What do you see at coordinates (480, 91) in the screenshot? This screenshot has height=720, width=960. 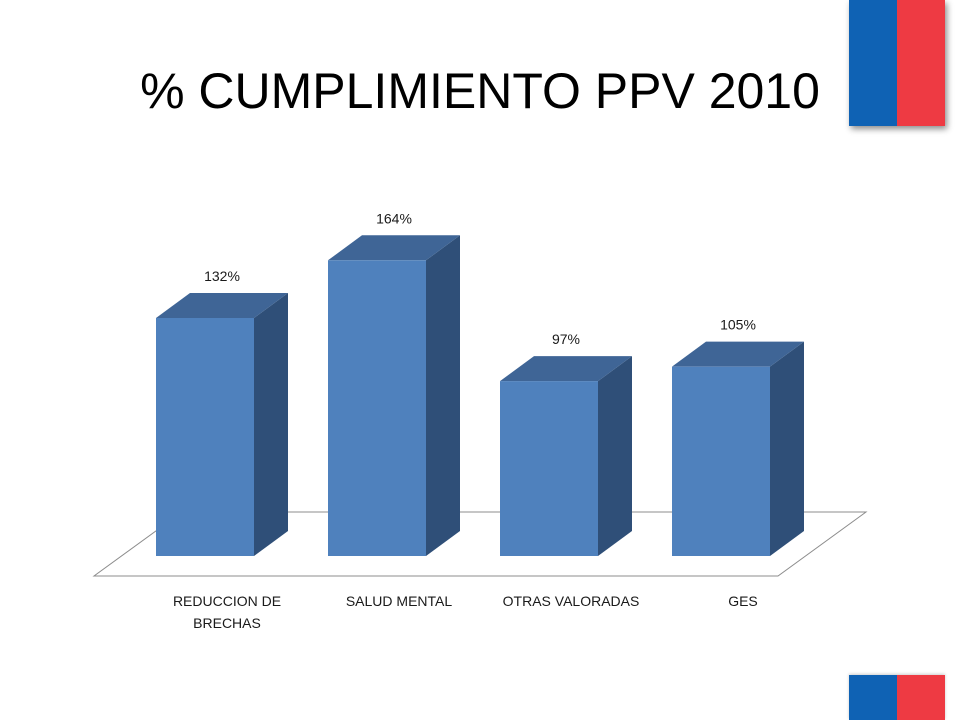 I see `slide-title: % CUMPLIMIENTO PPV 2010` at bounding box center [480, 91].